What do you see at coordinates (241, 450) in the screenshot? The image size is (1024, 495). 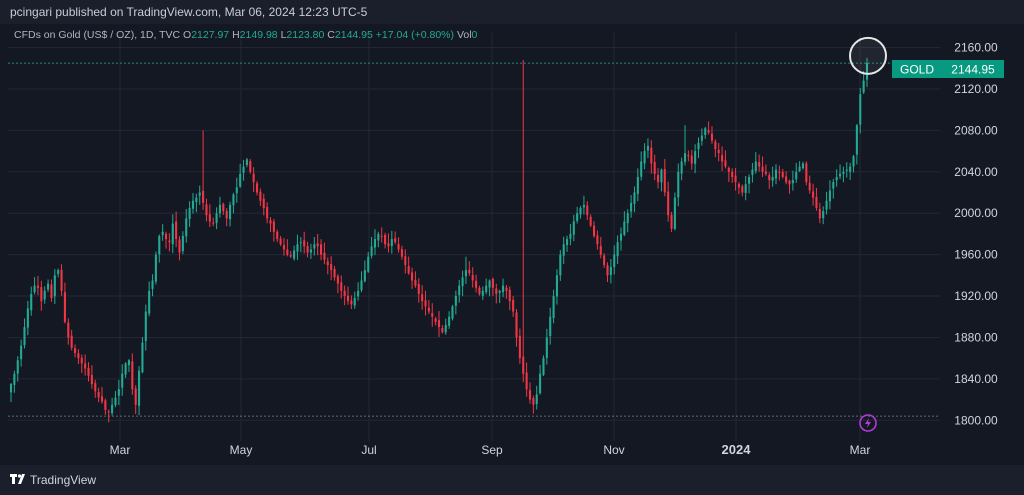 I see `x-tick-label: May` at bounding box center [241, 450].